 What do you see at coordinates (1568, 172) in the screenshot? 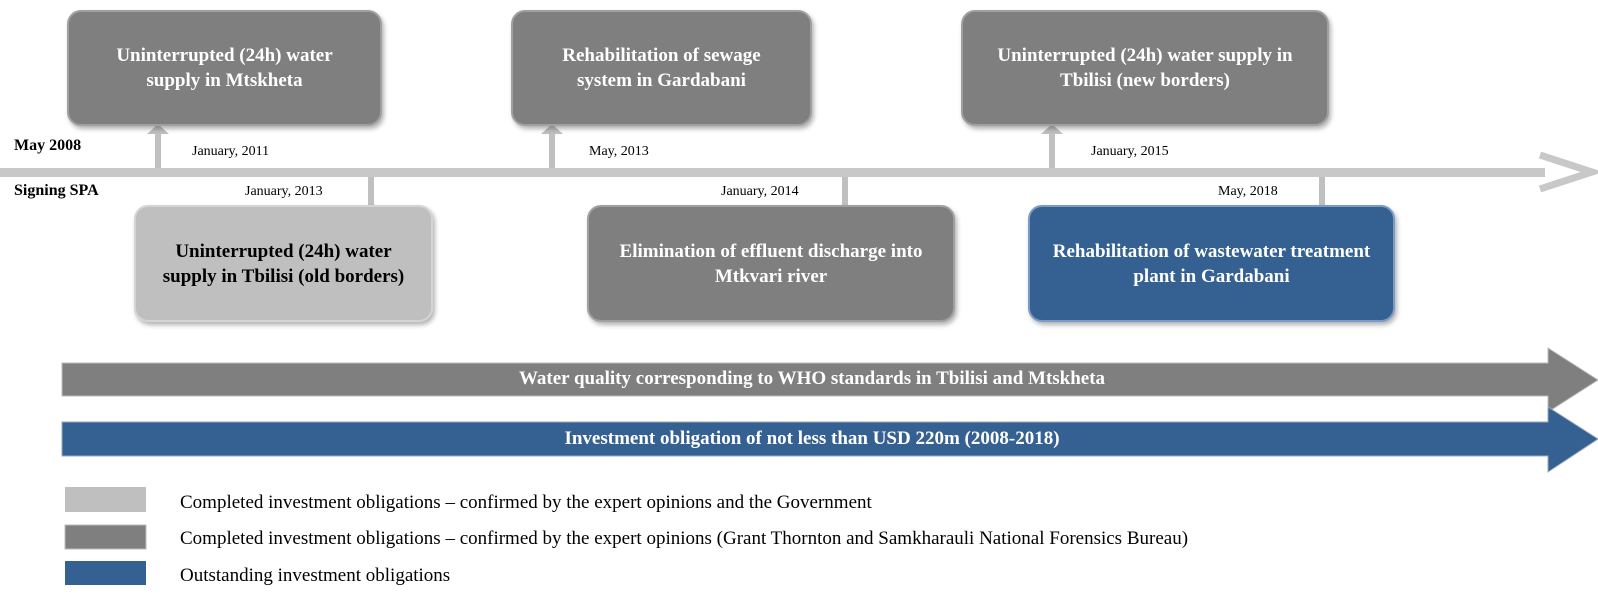
I see `timeline-arrowhead` at bounding box center [1568, 172].